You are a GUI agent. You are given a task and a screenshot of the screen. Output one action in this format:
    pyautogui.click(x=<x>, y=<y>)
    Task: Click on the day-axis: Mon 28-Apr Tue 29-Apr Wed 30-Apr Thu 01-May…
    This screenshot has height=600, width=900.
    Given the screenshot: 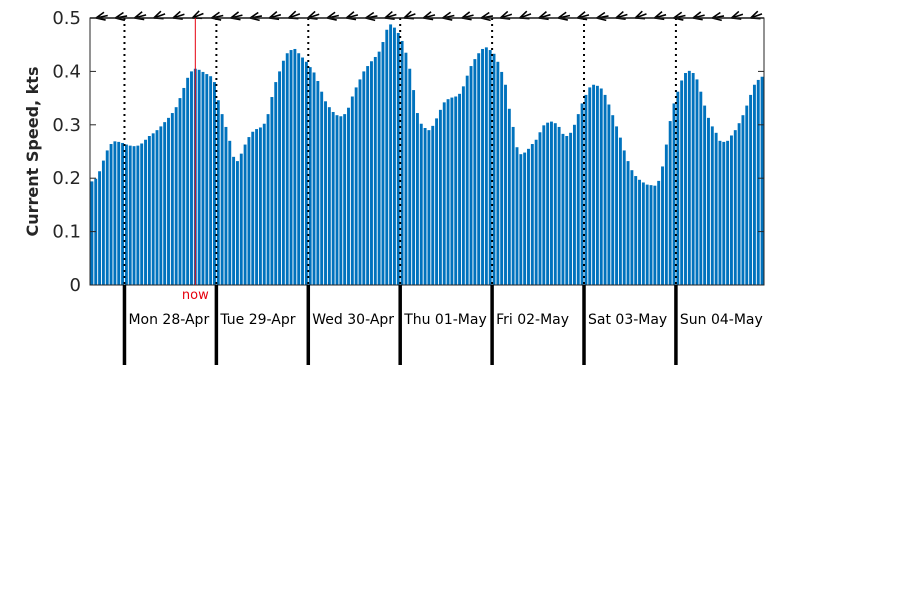 What is the action you would take?
    pyautogui.click(x=442, y=325)
    